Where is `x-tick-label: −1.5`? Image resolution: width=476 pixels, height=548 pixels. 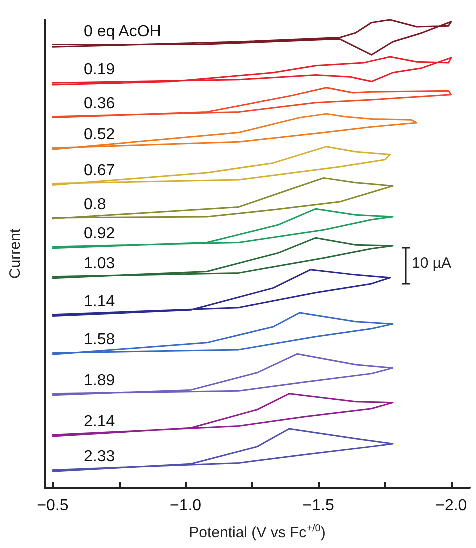 x-tick-label: −1.5 is located at coordinates (318, 506).